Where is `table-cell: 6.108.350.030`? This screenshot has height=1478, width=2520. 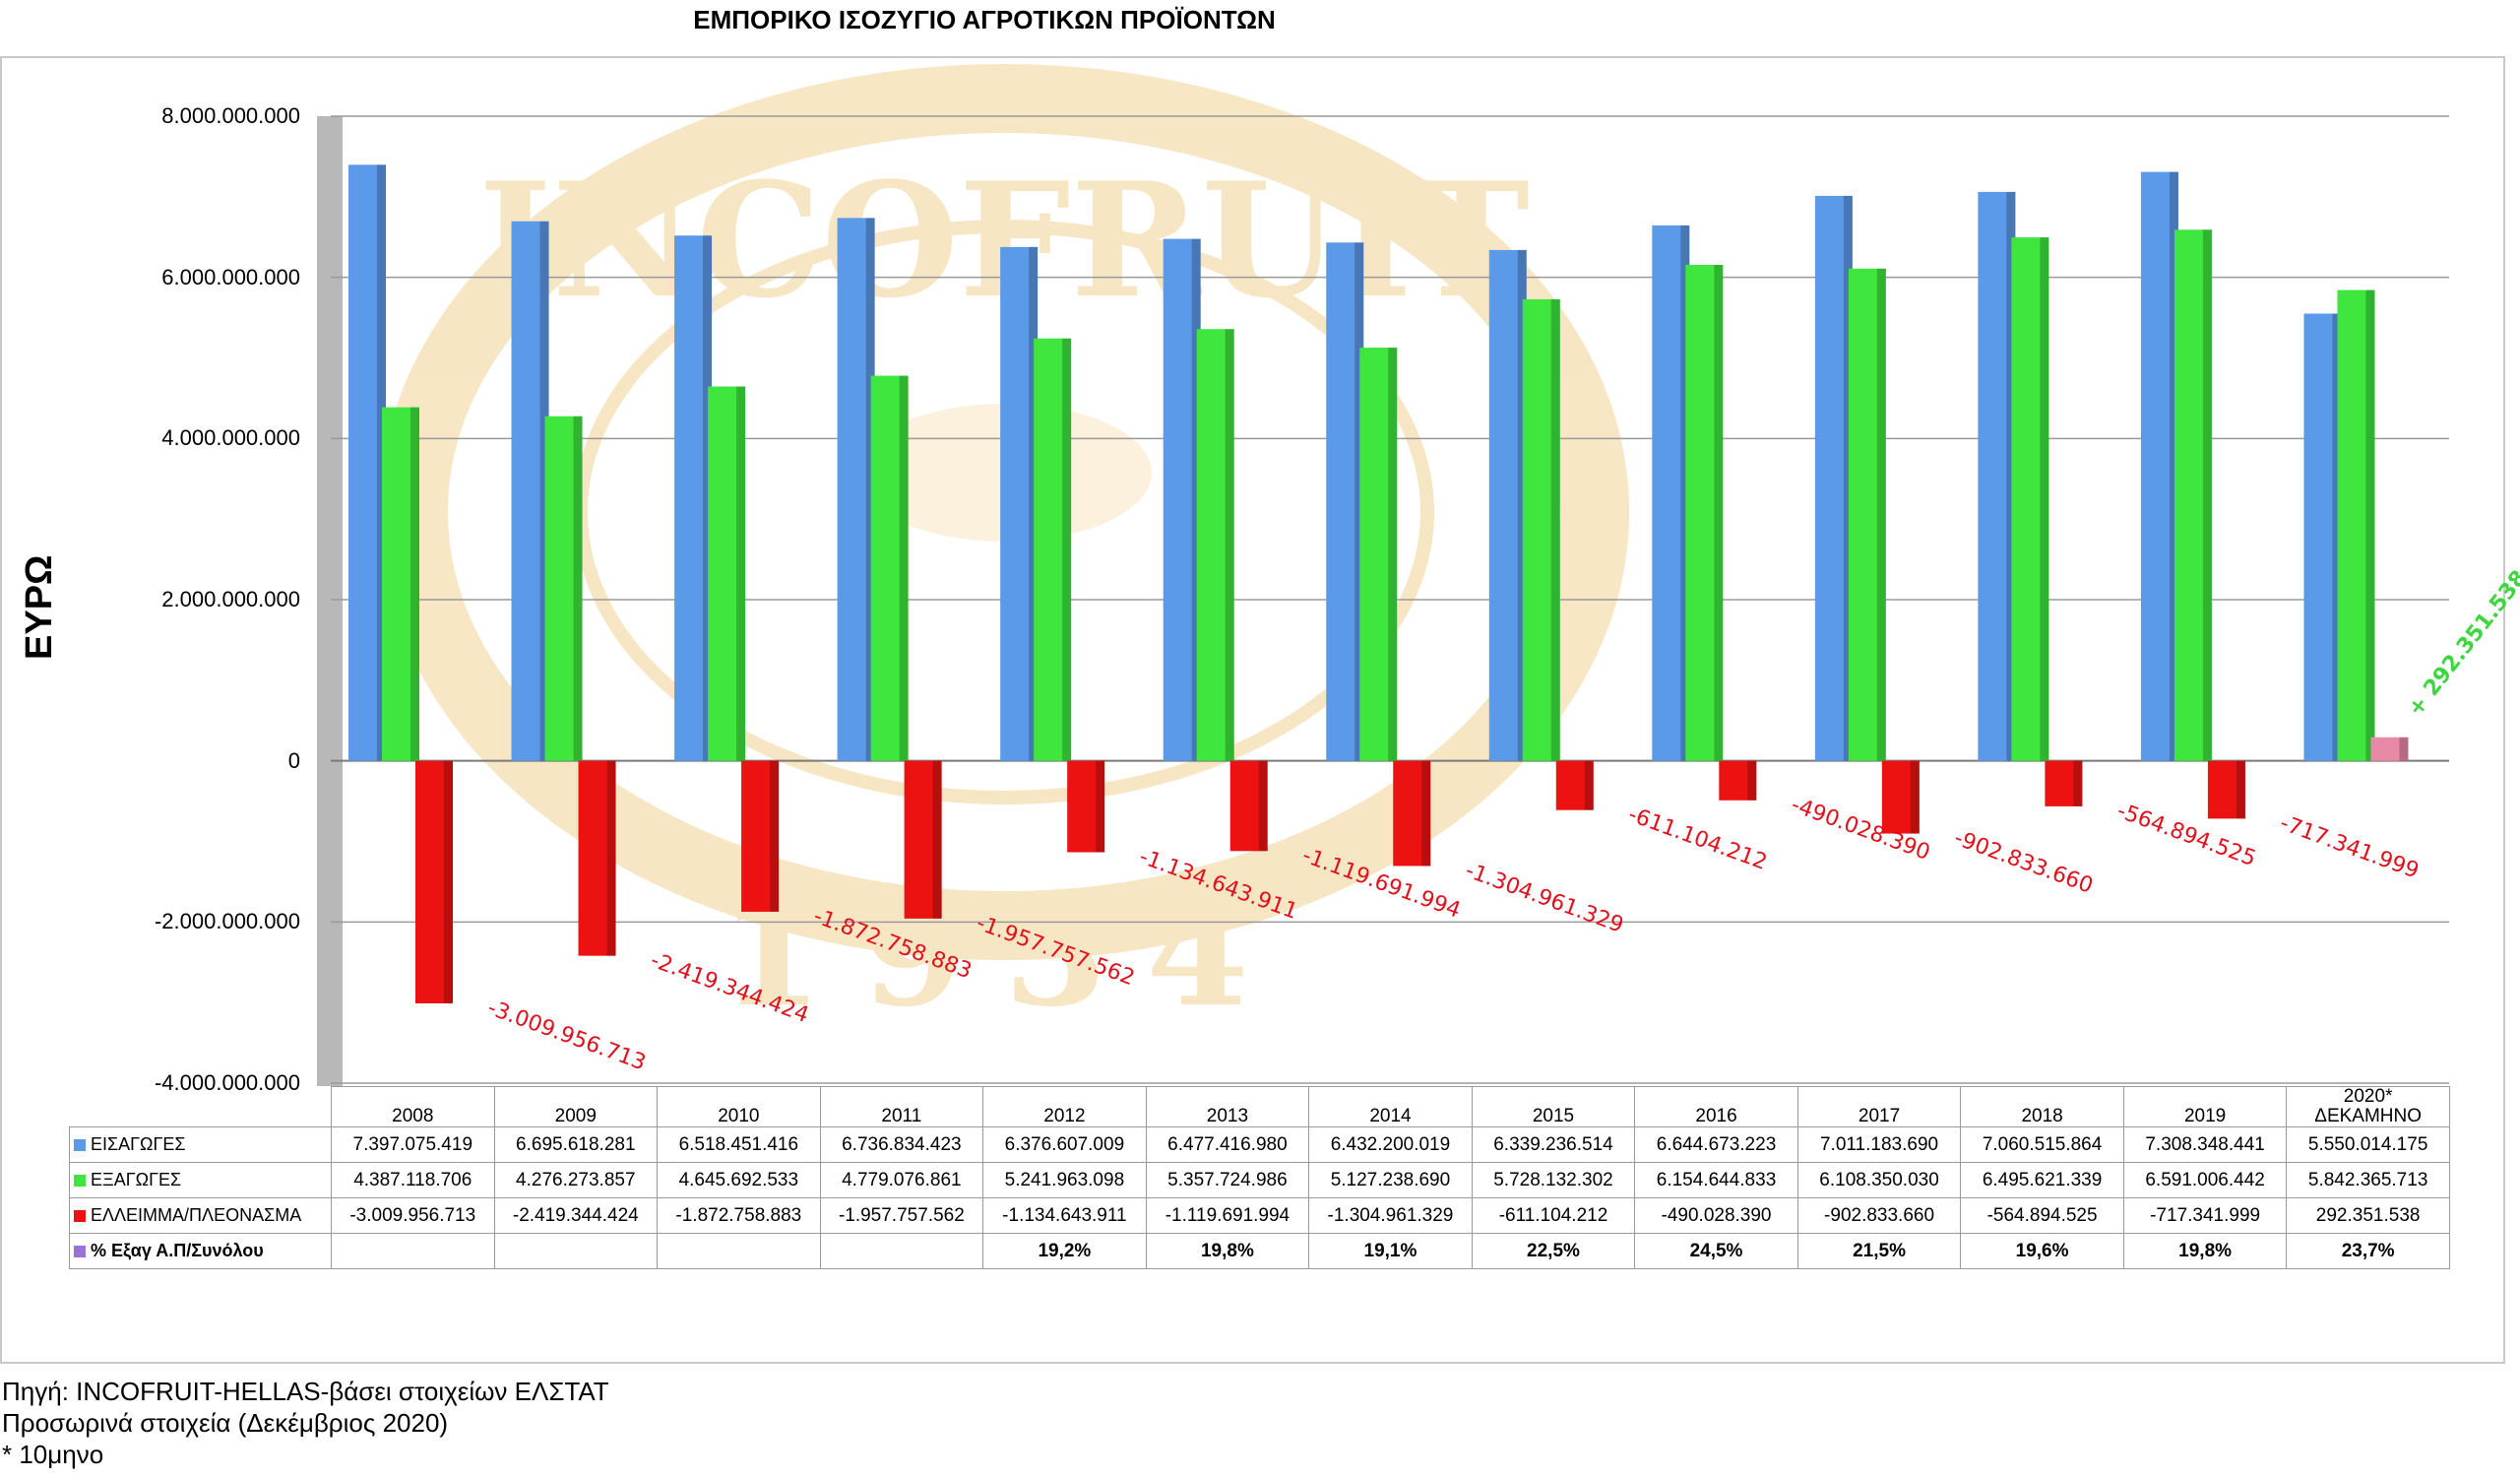
table-cell: 6.108.350.030 is located at coordinates (1879, 1180).